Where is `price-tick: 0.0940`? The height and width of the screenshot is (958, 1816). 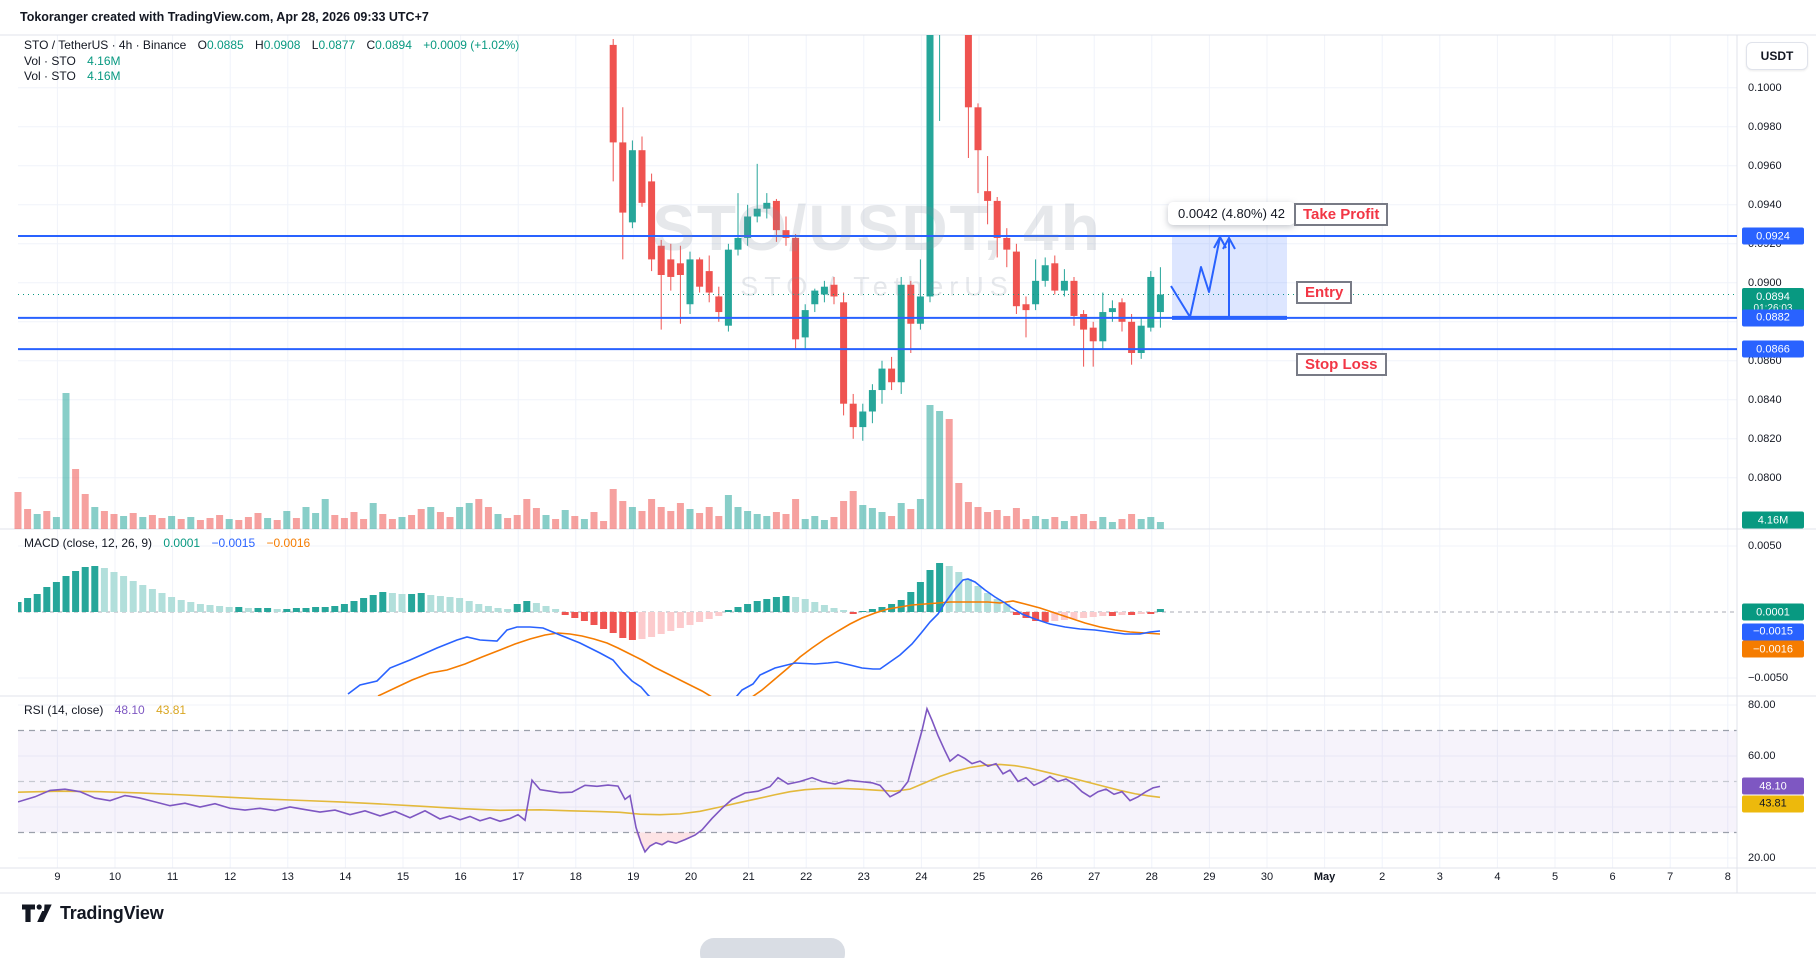
price-tick: 0.0940 is located at coordinates (1765, 204).